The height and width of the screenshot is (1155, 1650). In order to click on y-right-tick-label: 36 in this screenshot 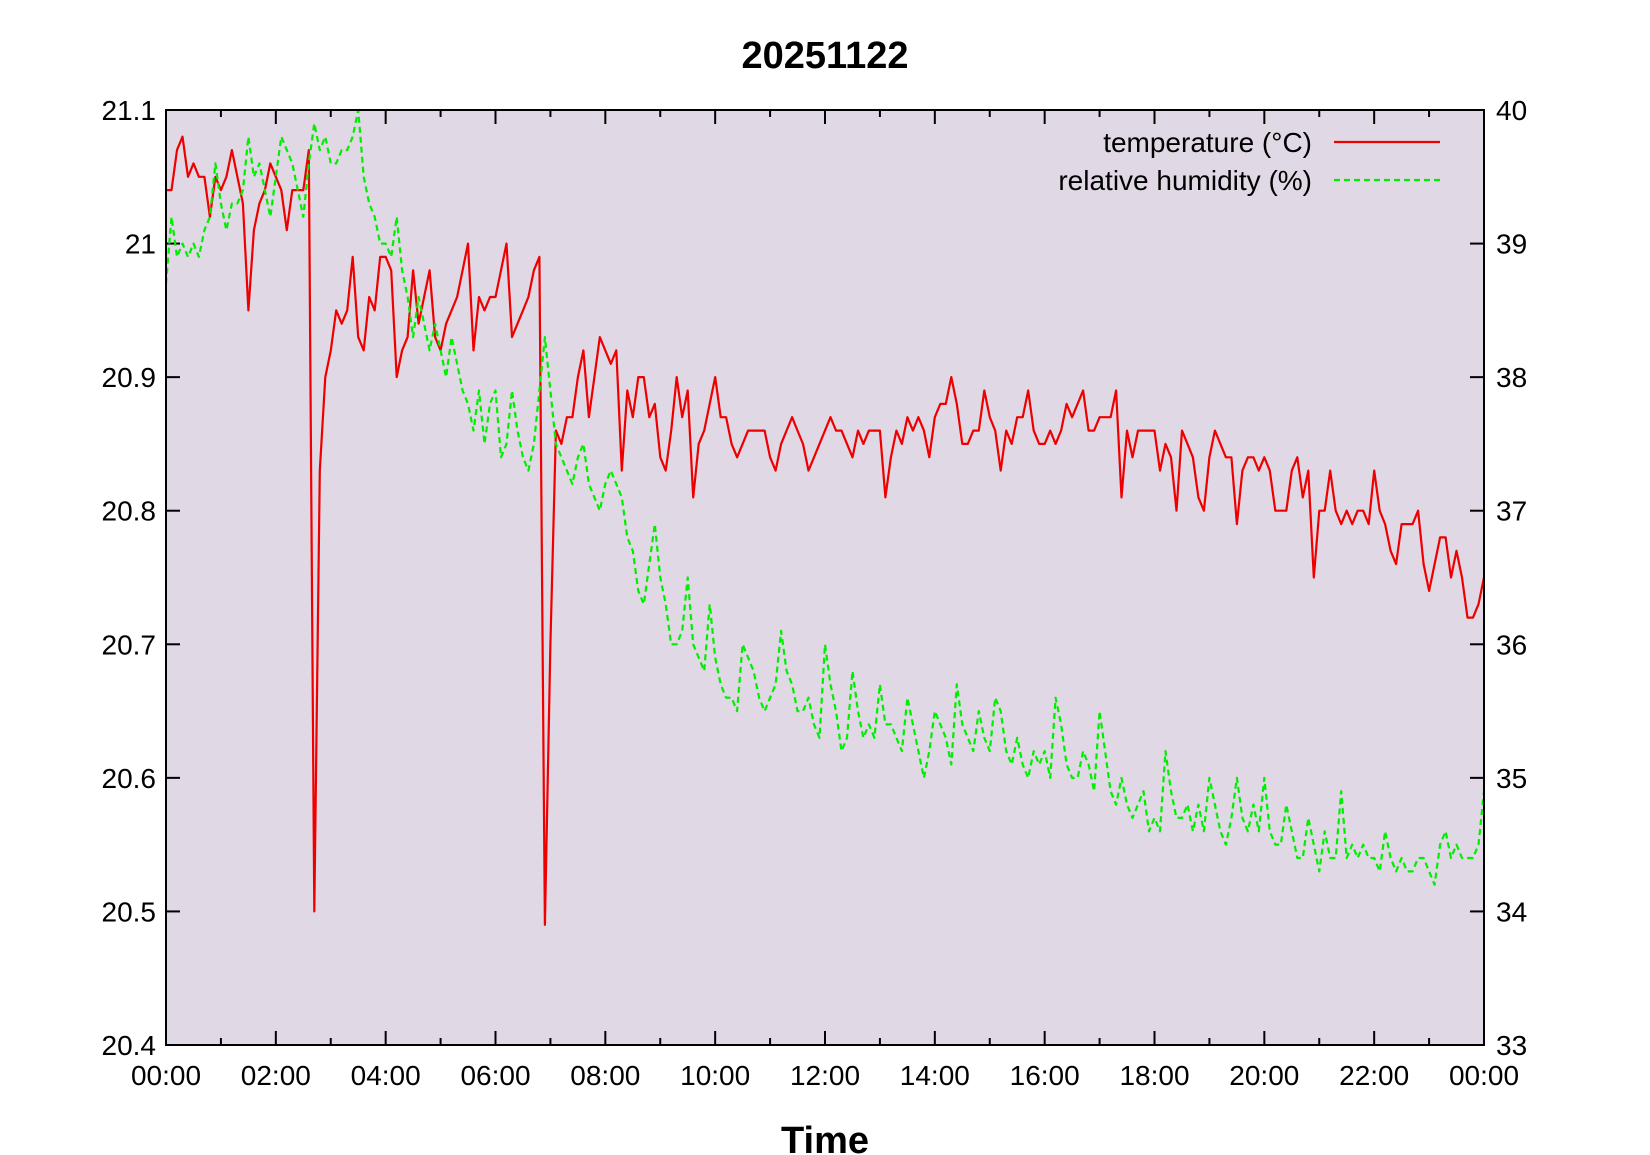, I will do `click(1511, 644)`.